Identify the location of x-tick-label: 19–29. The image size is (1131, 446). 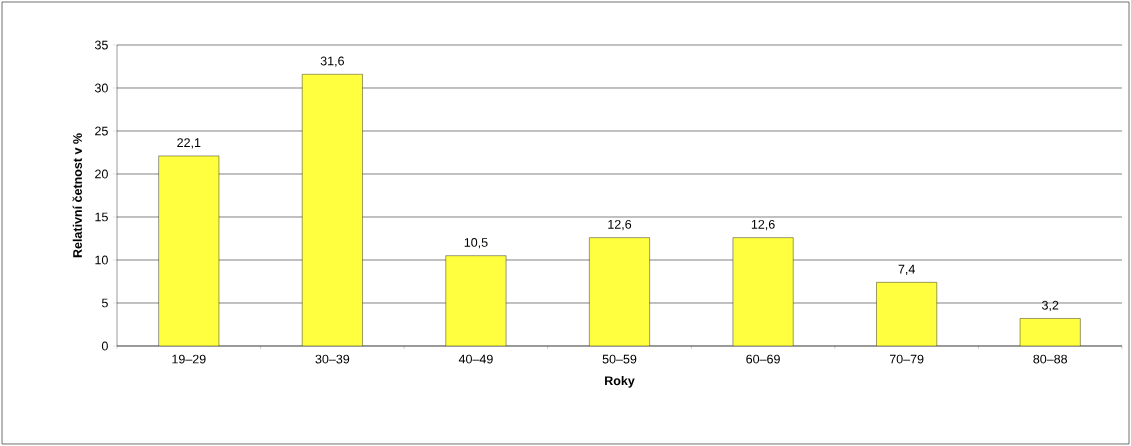
(189, 359).